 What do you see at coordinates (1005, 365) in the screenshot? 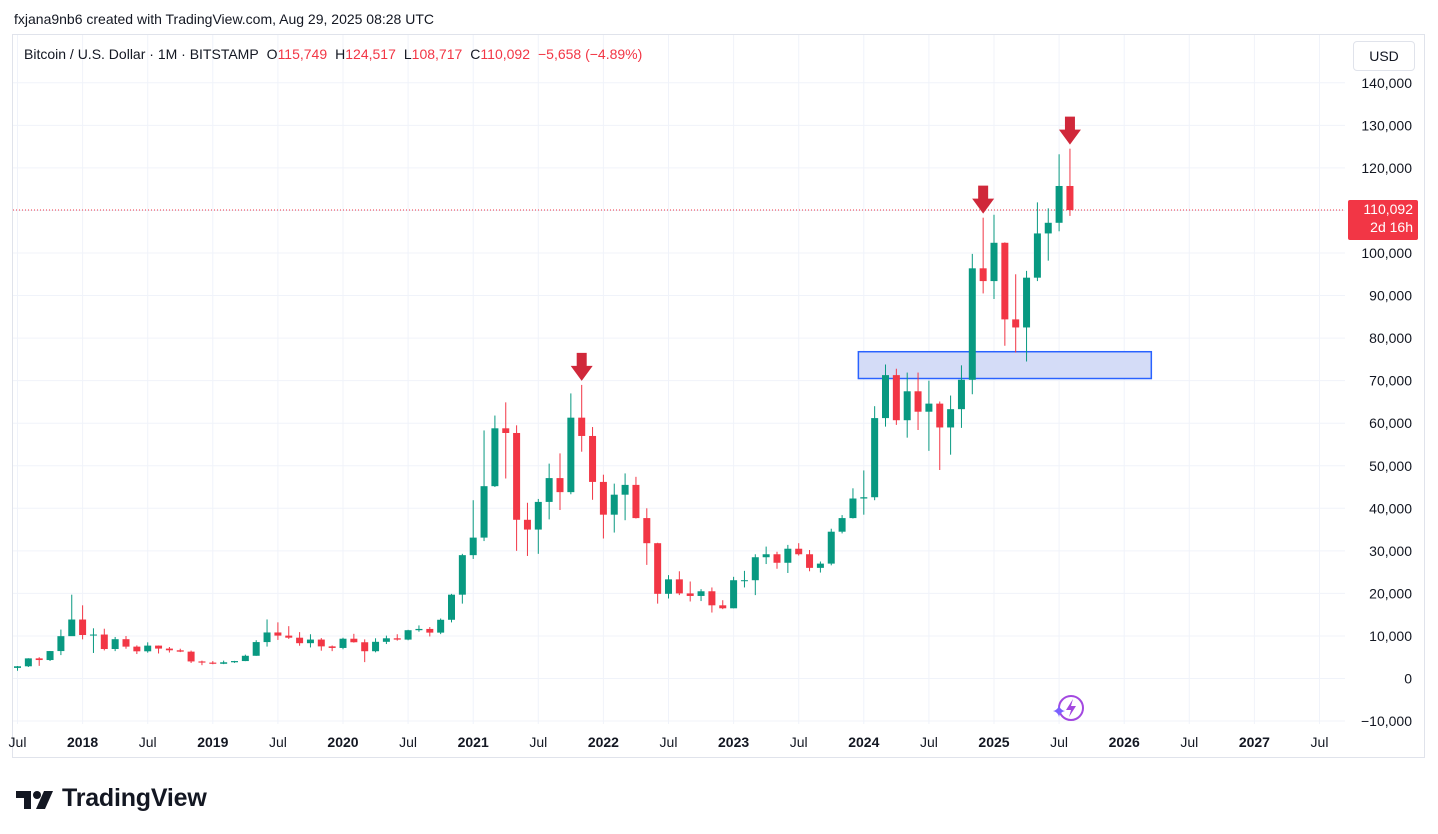
I see `support-zone-rect` at bounding box center [1005, 365].